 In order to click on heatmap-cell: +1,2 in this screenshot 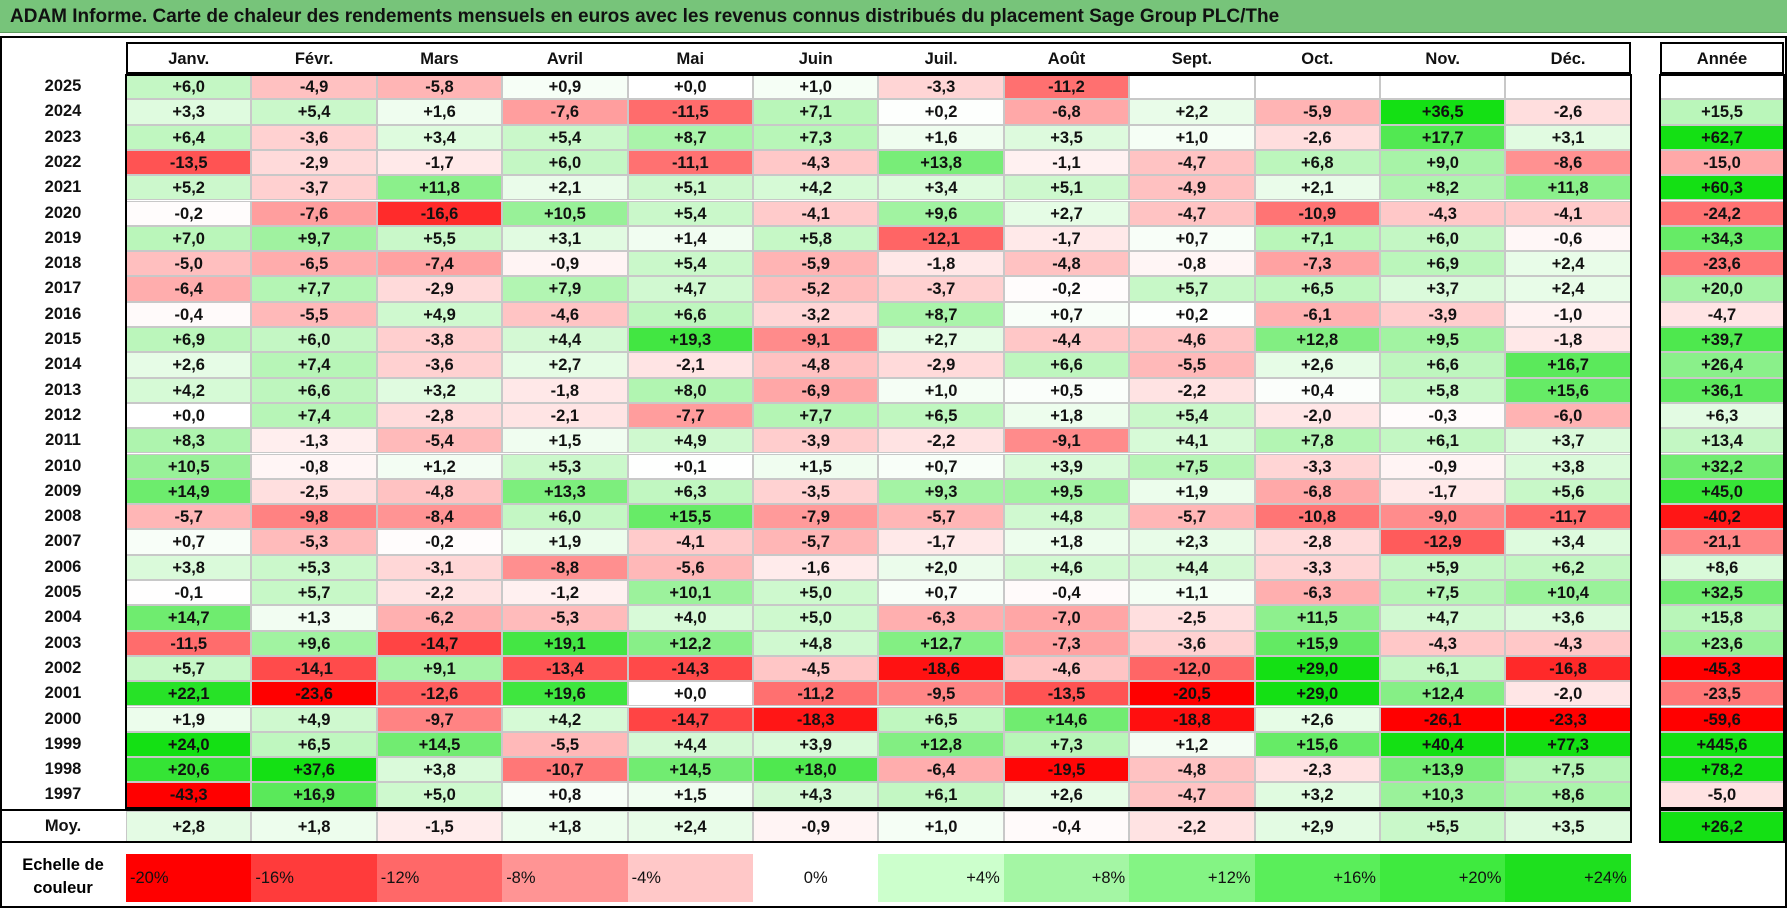, I will do `click(439, 466)`.